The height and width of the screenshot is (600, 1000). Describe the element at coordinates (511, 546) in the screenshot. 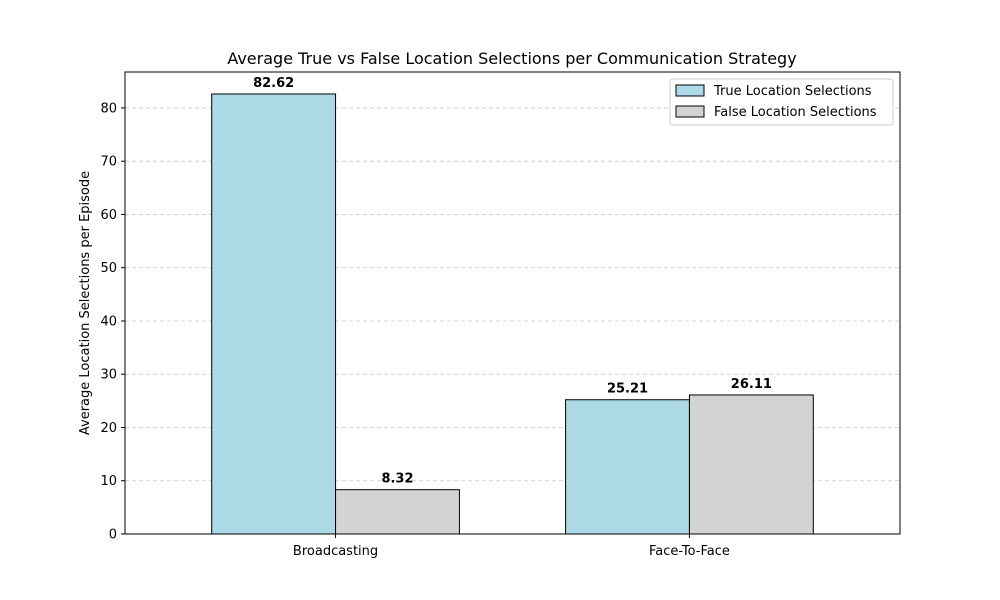

I see `x-axis-ticks: Broadcasting Face-To-Face` at that location.